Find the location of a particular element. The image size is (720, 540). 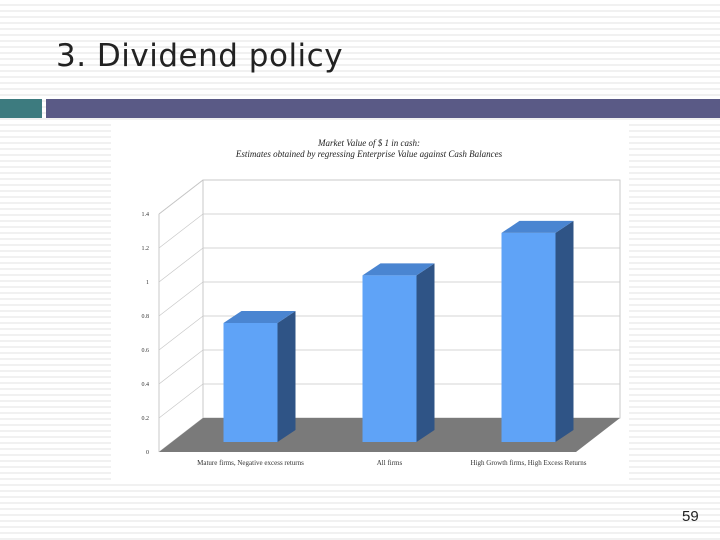

slide-title: 3. Dividend policy is located at coordinates (200, 56).